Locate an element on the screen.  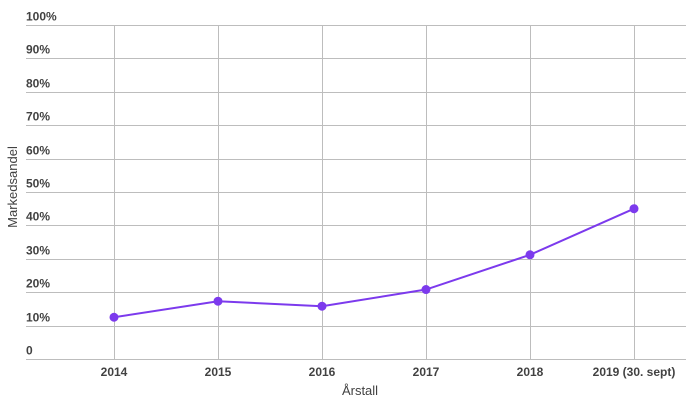
y-tick-label: 30% is located at coordinates (38, 251).